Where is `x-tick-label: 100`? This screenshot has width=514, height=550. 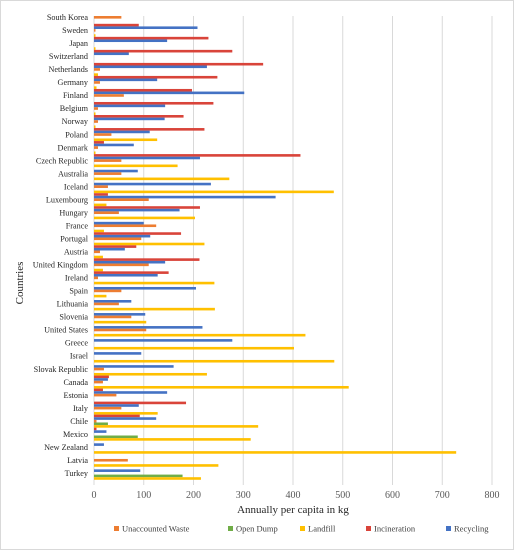 x-tick-label: 100 is located at coordinates (143, 495).